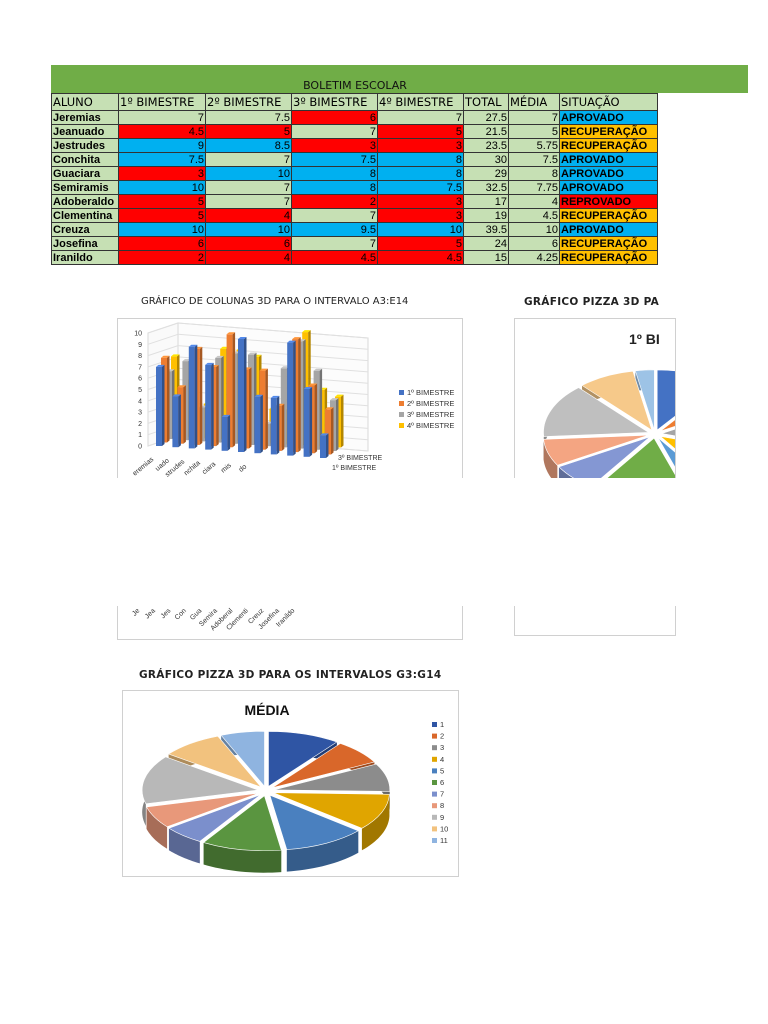  What do you see at coordinates (85, 229) in the screenshot?
I see `student-name-cell: Creuza` at bounding box center [85, 229].